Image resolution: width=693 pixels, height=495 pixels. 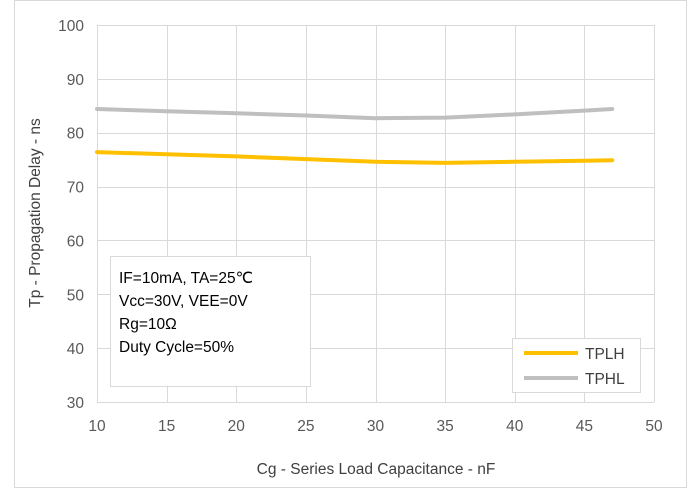 I want to click on x-axis-label: Cg - Series Load Capacitance - nF, so click(x=376, y=469).